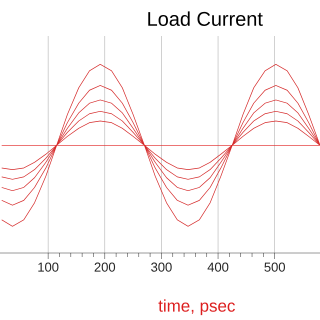 Image resolution: width=320 pixels, height=320 pixels. What do you see at coordinates (205, 18) in the screenshot?
I see `chart-title: Load Current` at bounding box center [205, 18].